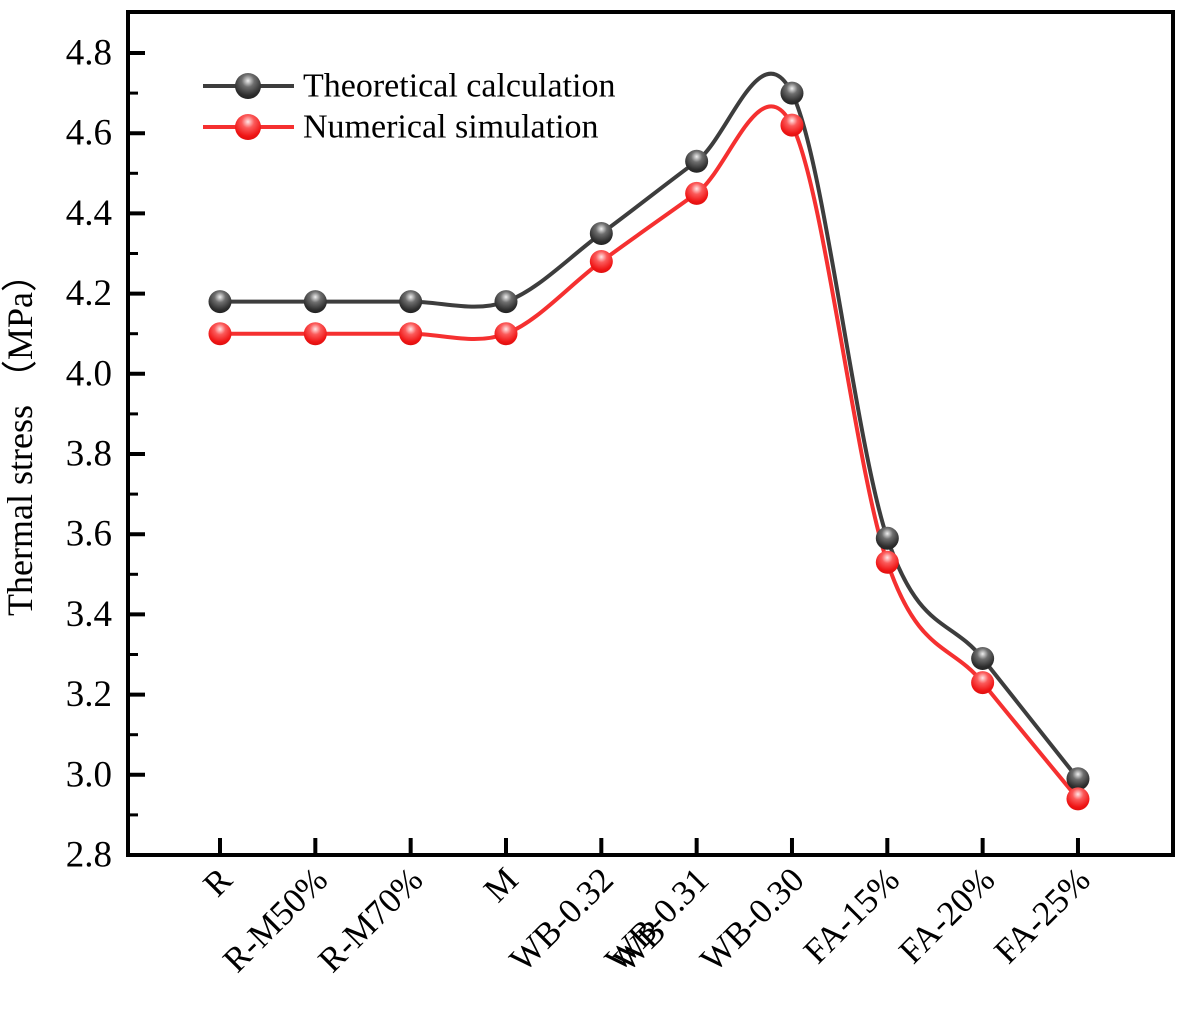 Image resolution: width=1187 pixels, height=1012 pixels. I want to click on y-tick-label: 3.4, so click(89, 614).